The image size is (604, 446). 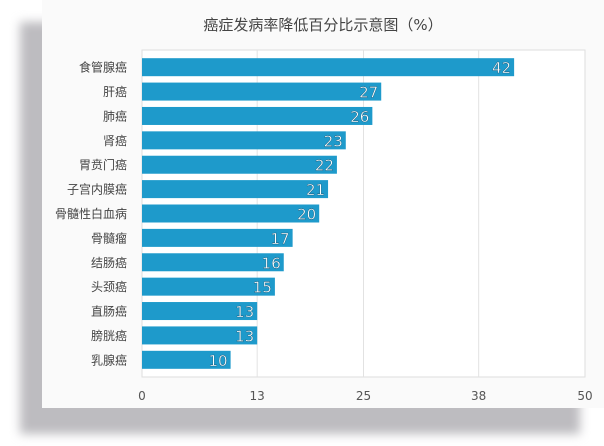 I want to click on data-label: 42, so click(x=501, y=68).